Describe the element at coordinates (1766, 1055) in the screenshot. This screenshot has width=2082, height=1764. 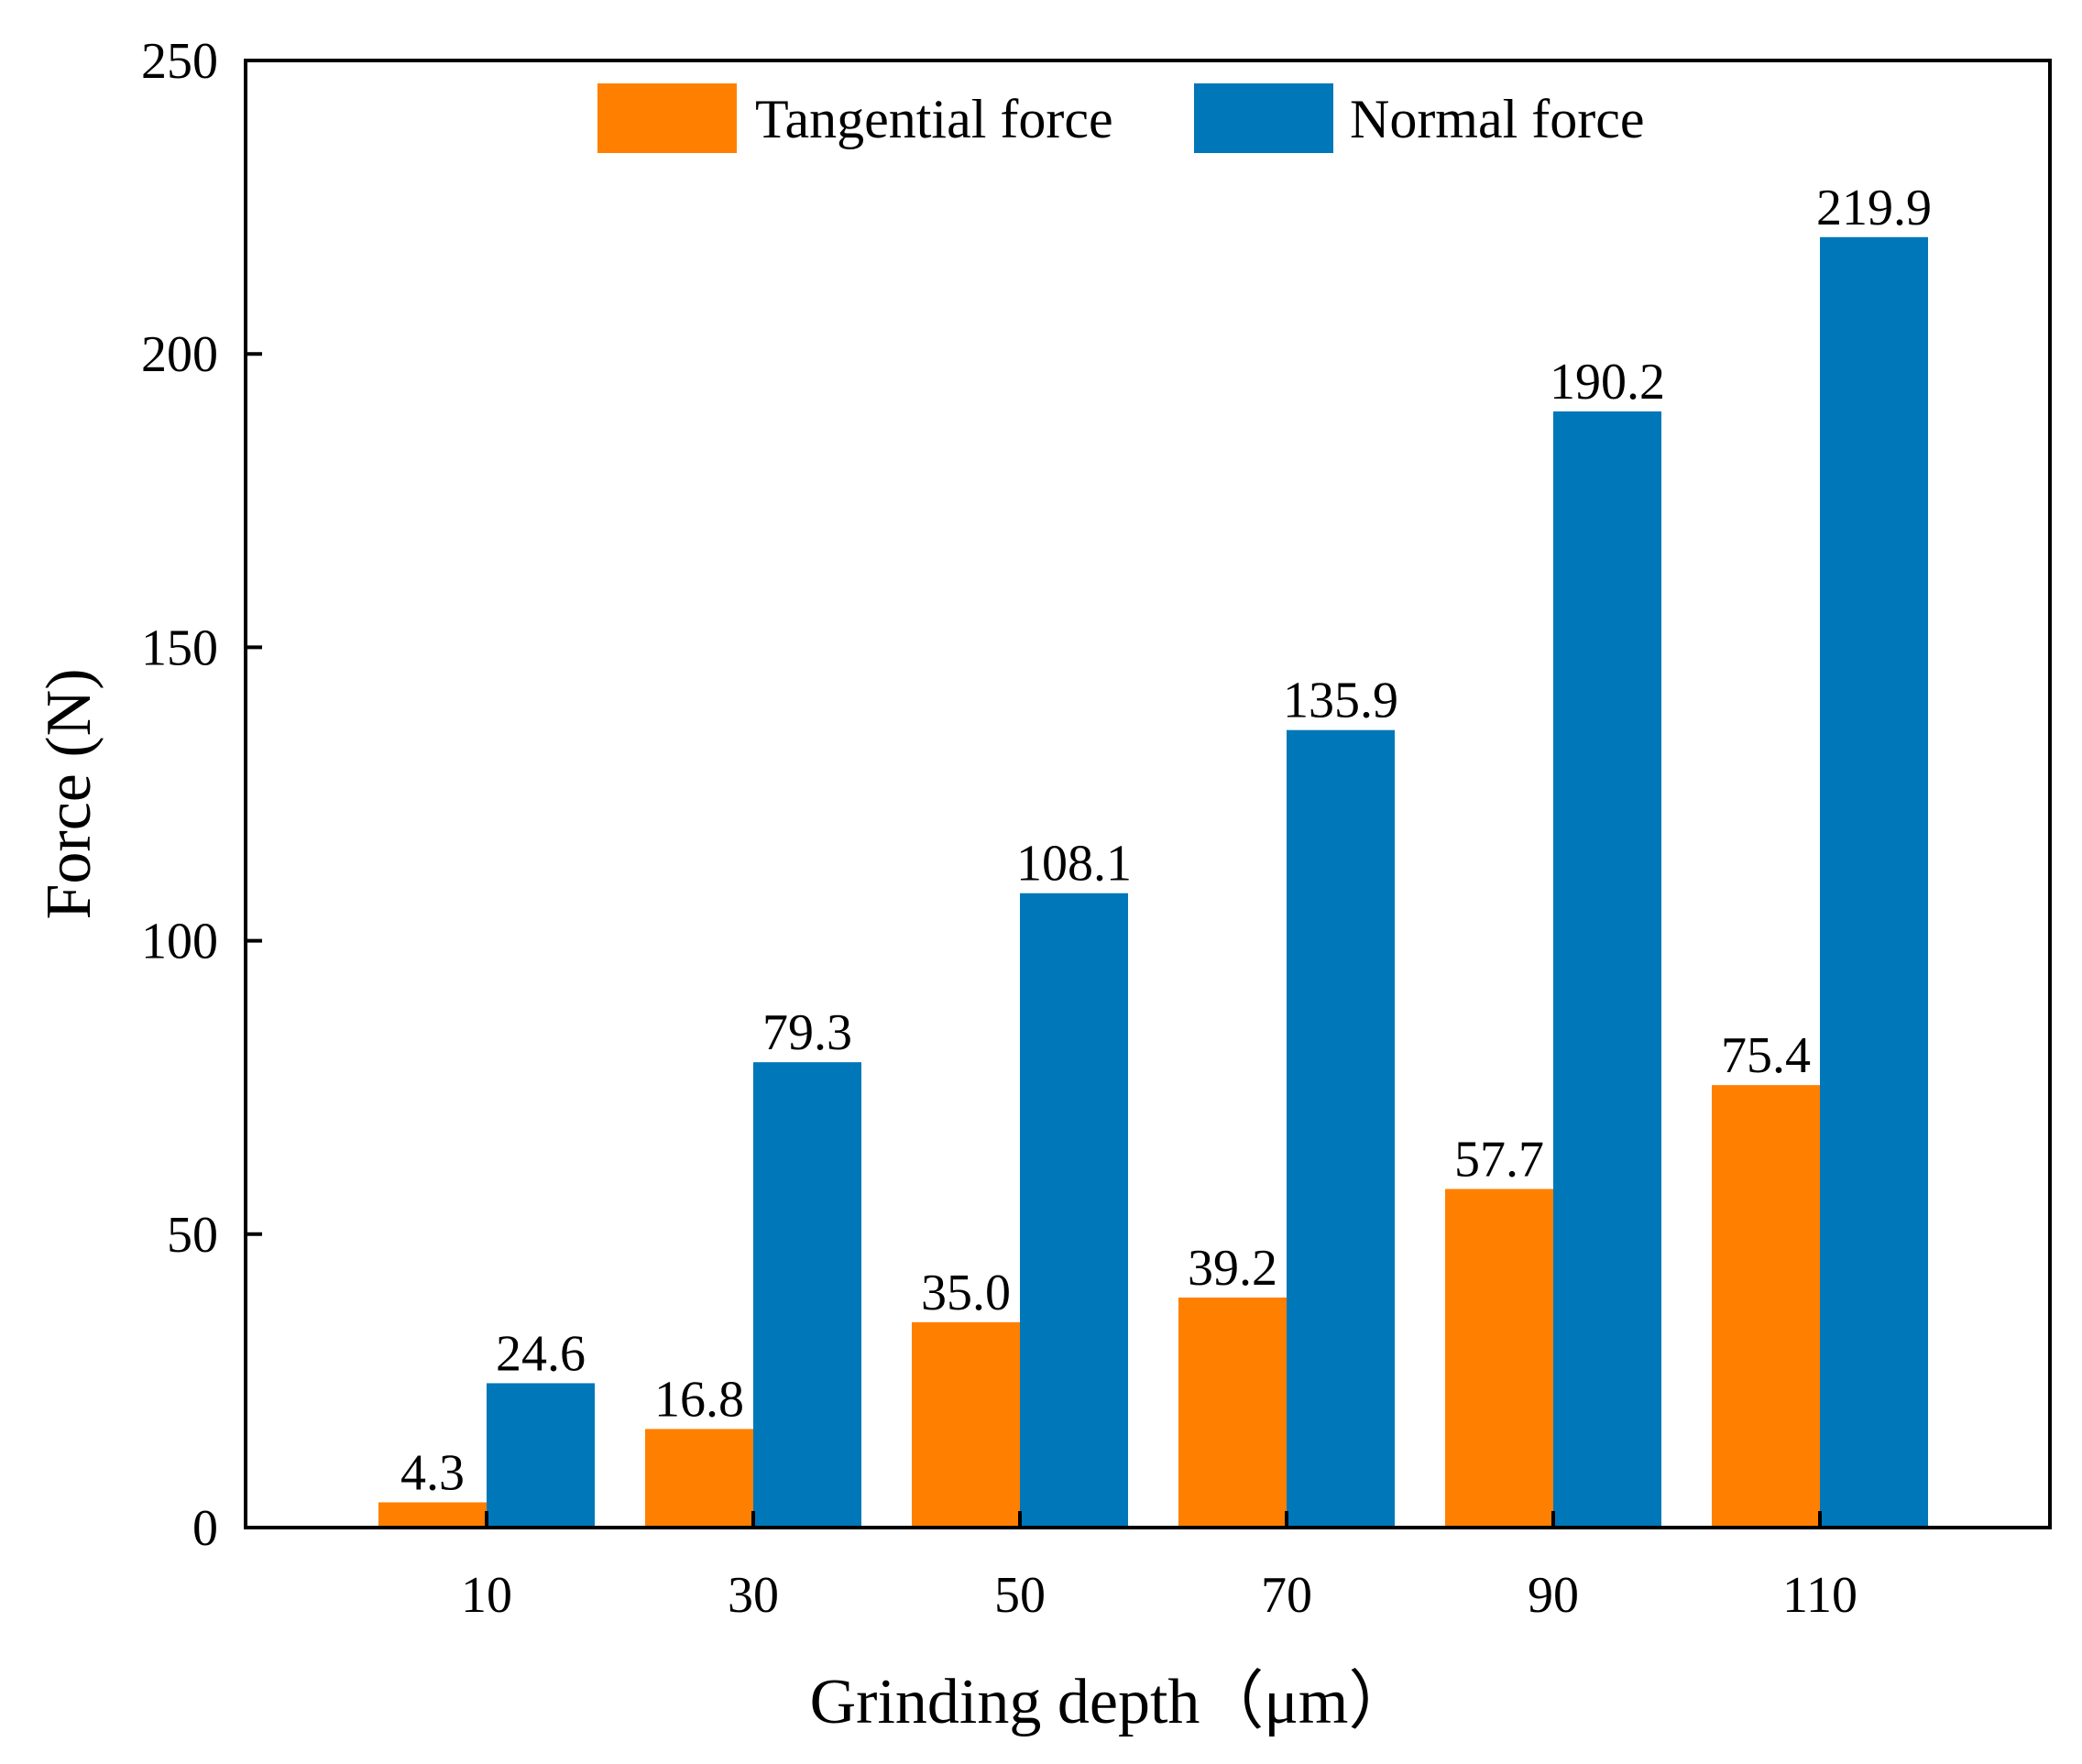
I see `tangential-force-value-label: 75.4` at that location.